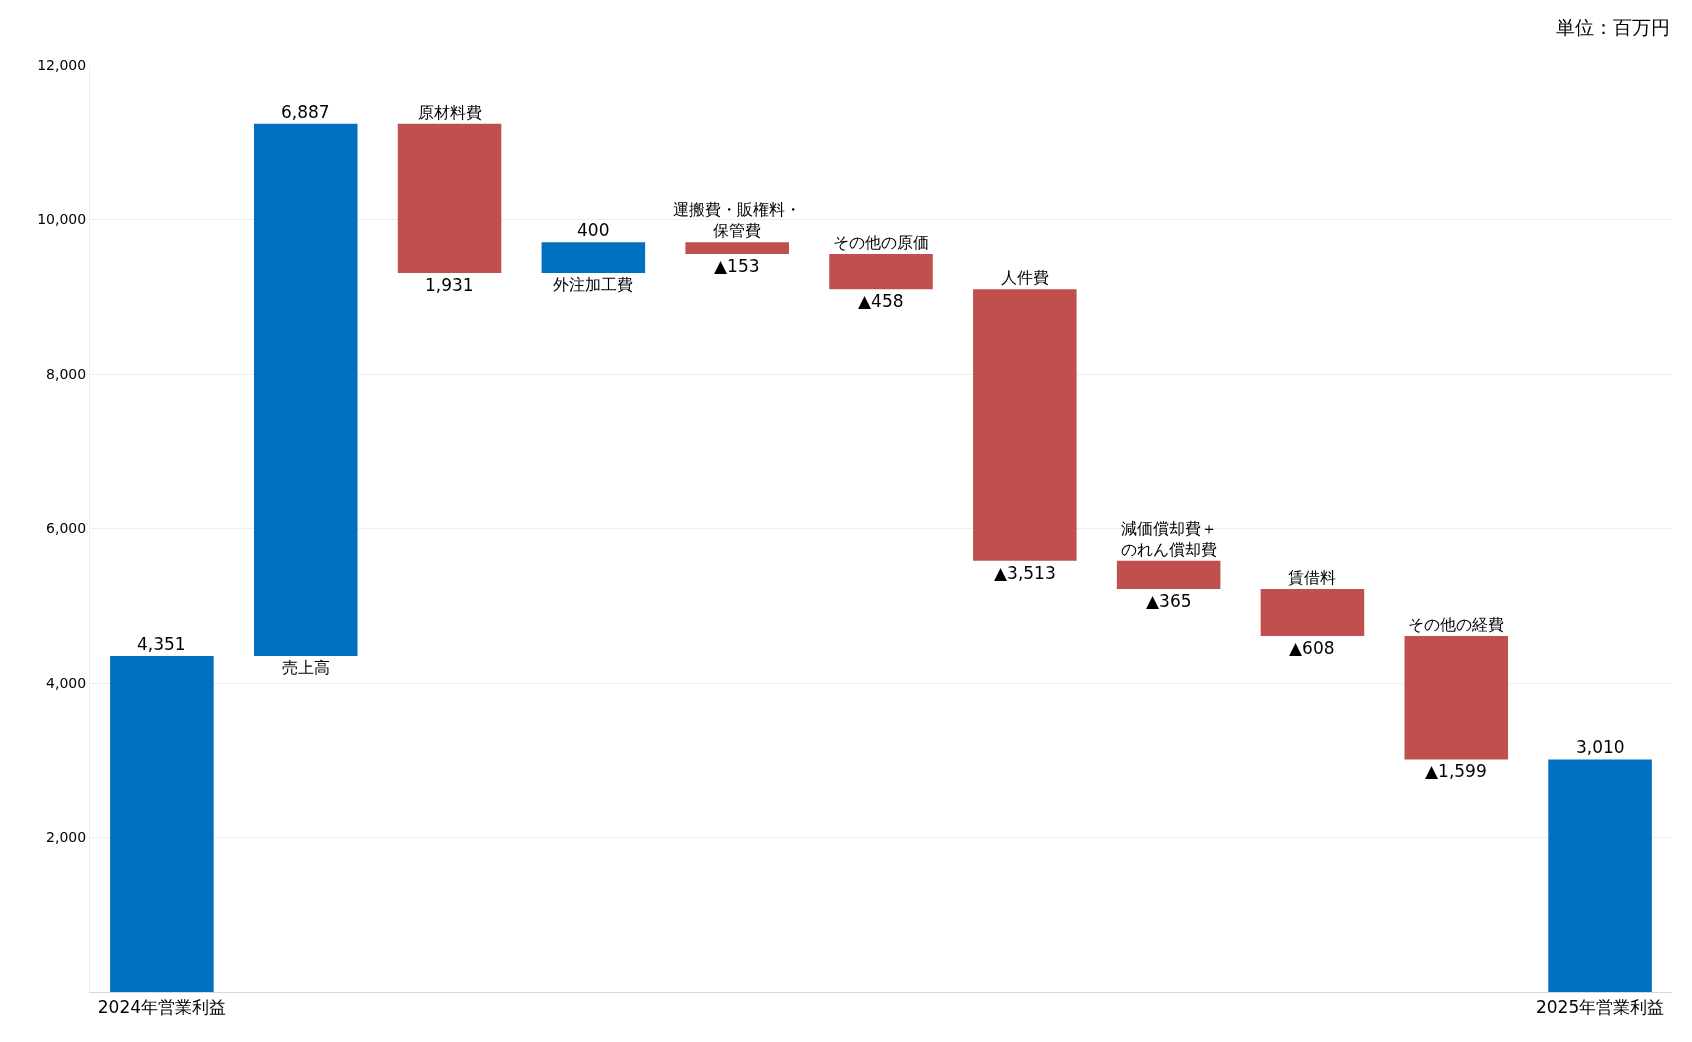 The image size is (1692, 1042). Describe the element at coordinates (1025, 277) in the screenshot. I see `x-tick-label: 人件費` at that location.